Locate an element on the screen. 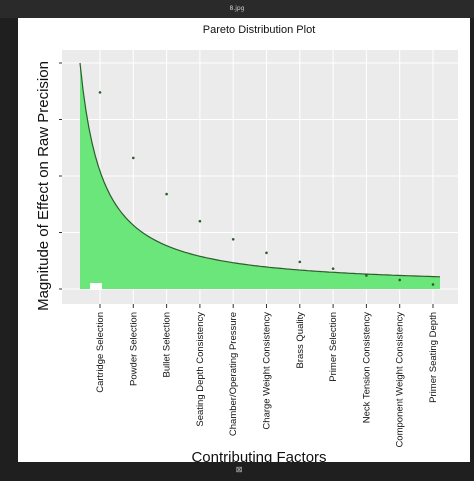 The height and width of the screenshot is (481, 474). baseline-marker is located at coordinates (96, 286).